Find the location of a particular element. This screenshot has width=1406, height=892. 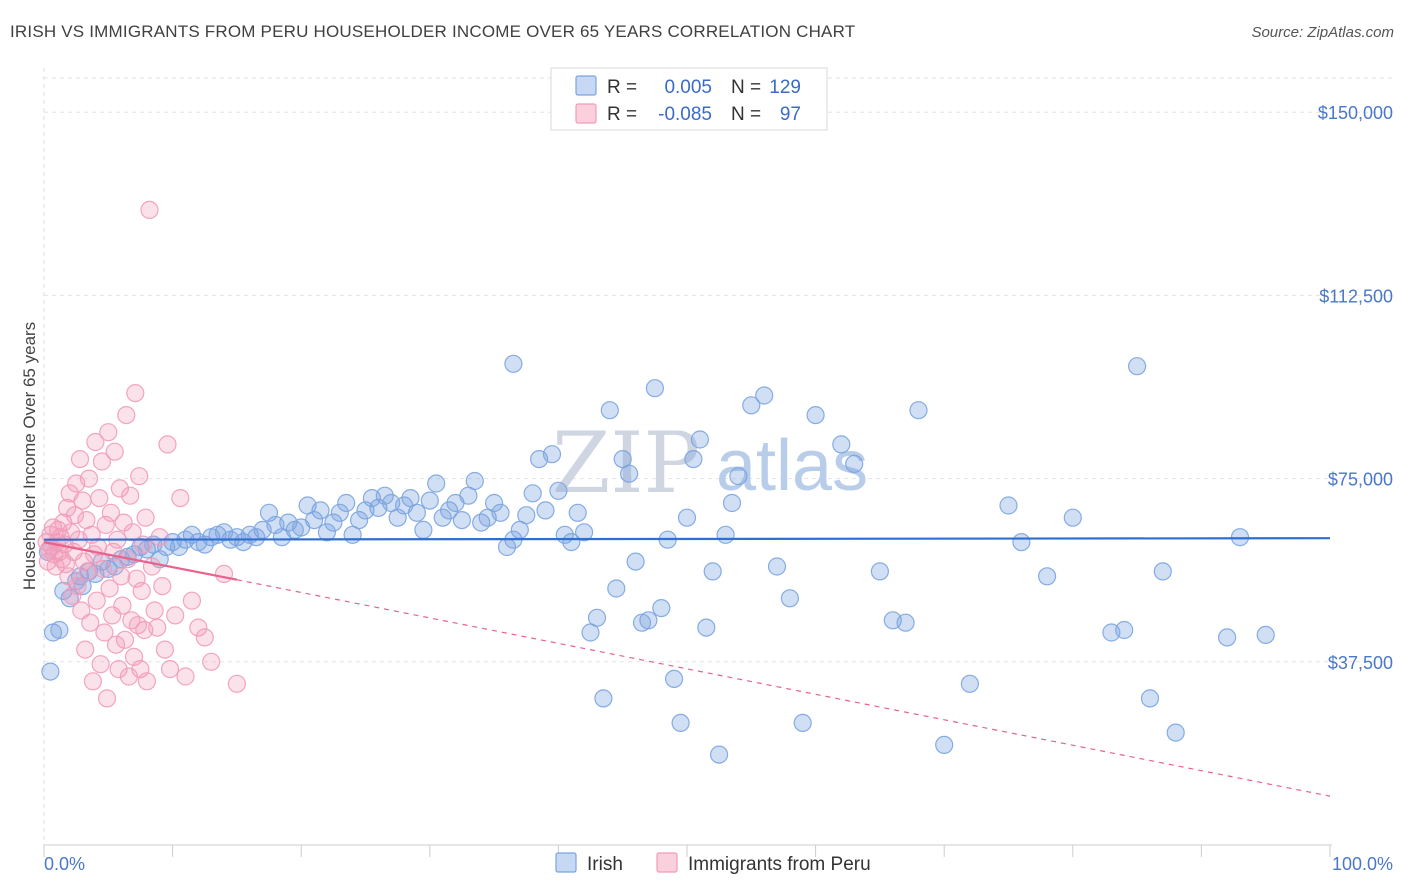

bottom-legend-label-peru: Immigrants from Peru is located at coordinates (779, 864).